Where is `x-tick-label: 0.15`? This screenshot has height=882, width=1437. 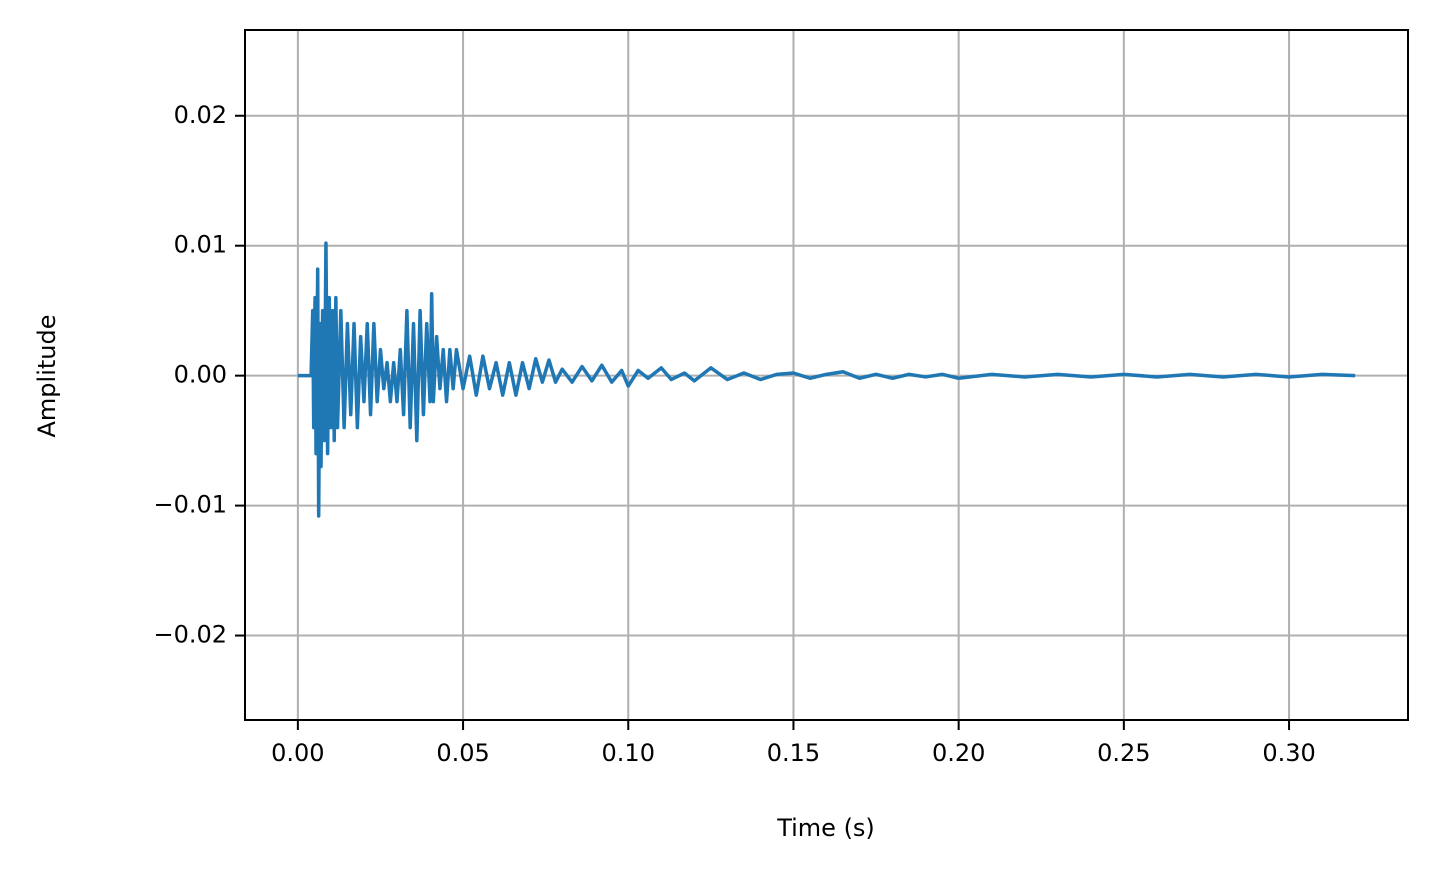
x-tick-label: 0.15 is located at coordinates (793, 753).